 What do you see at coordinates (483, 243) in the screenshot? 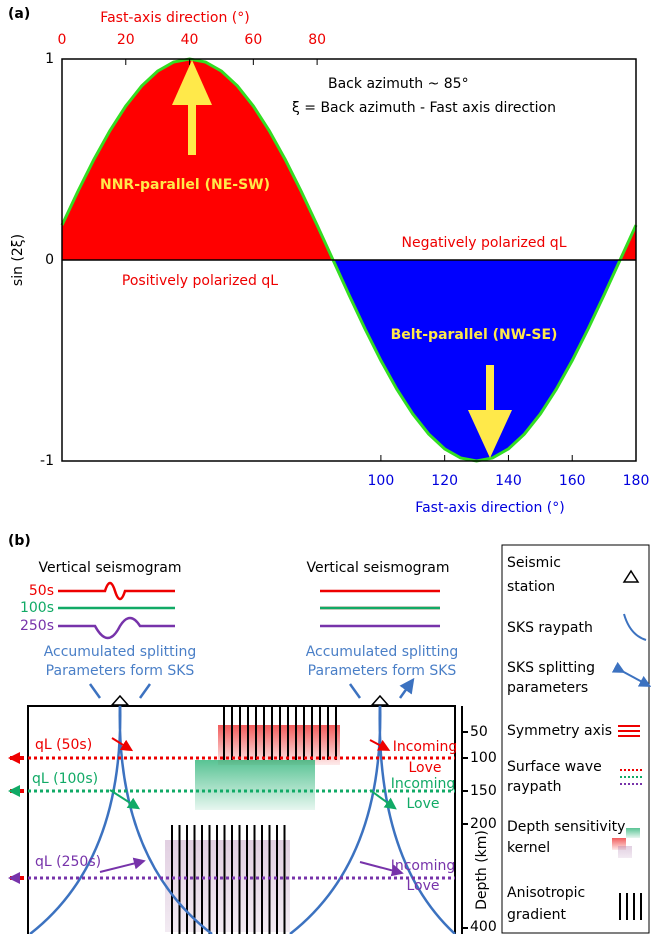
I see `annotation: Negatively polarized qL` at bounding box center [483, 243].